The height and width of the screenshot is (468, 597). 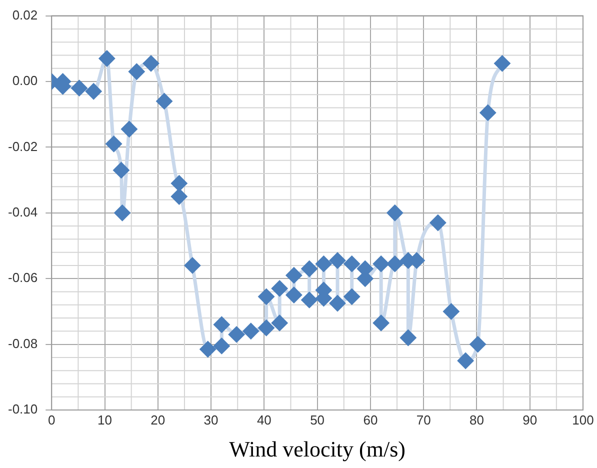 I want to click on x-tick-label: 100, so click(x=583, y=420).